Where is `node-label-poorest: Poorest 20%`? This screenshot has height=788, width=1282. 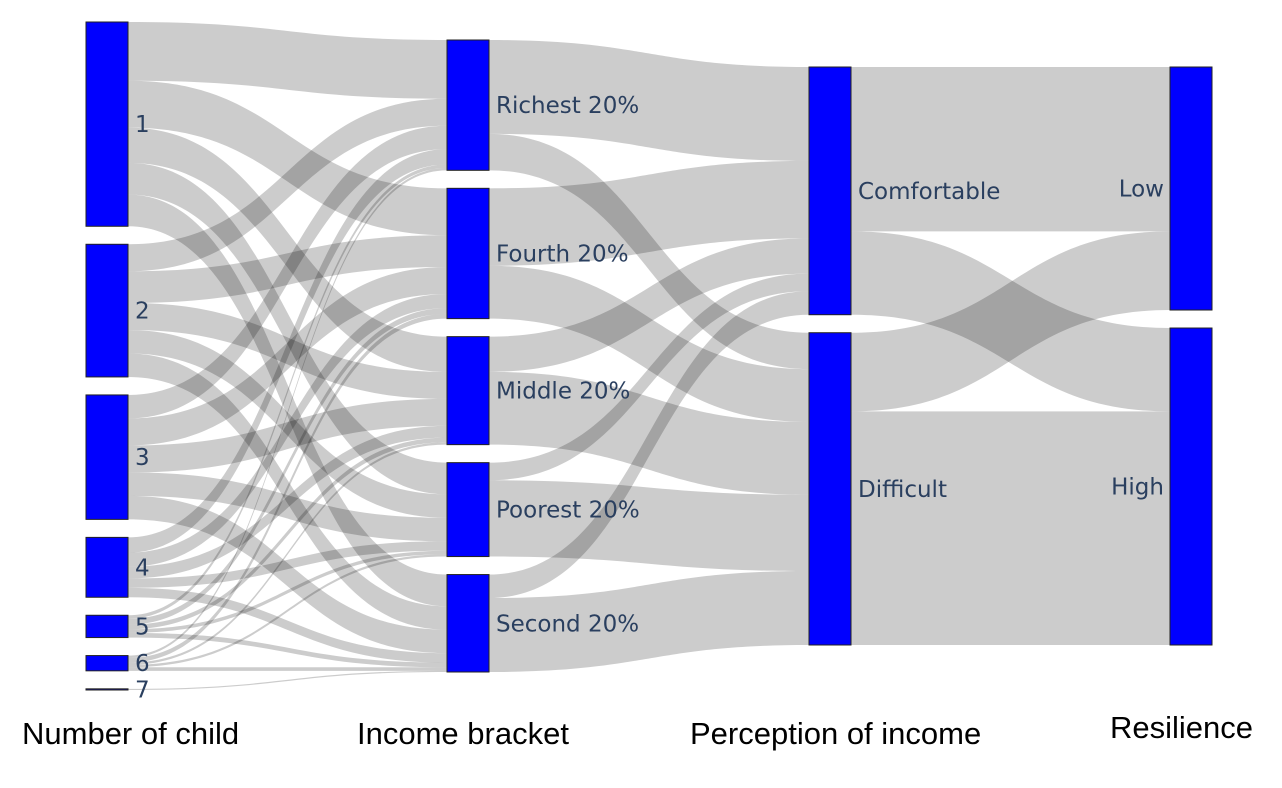 node-label-poorest: Poorest 20% is located at coordinates (568, 511).